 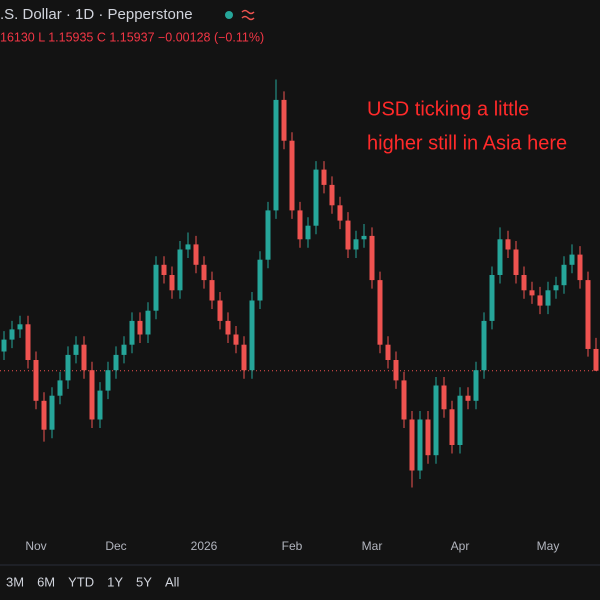 I want to click on x-tick-label: Nov, so click(x=35, y=546).